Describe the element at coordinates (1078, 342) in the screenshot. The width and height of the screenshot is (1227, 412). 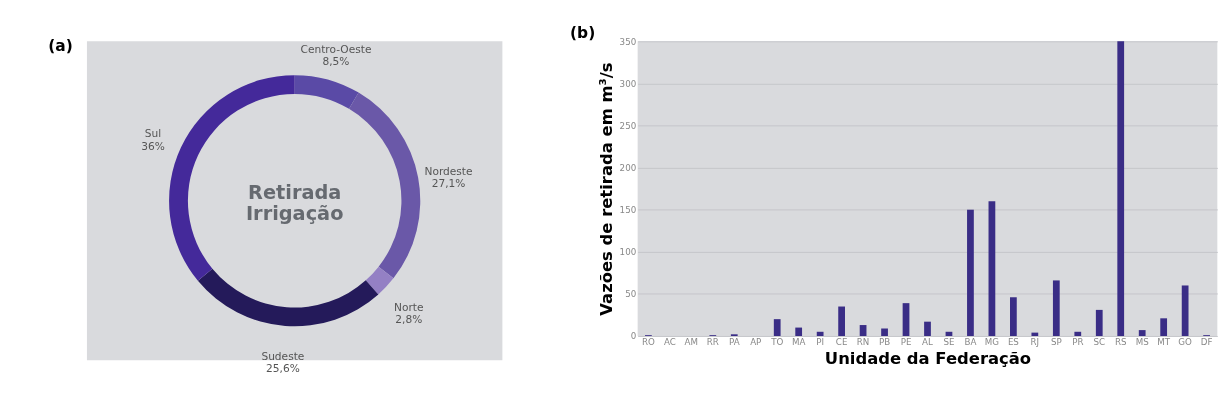
I see `x-tick-label: PR` at that location.